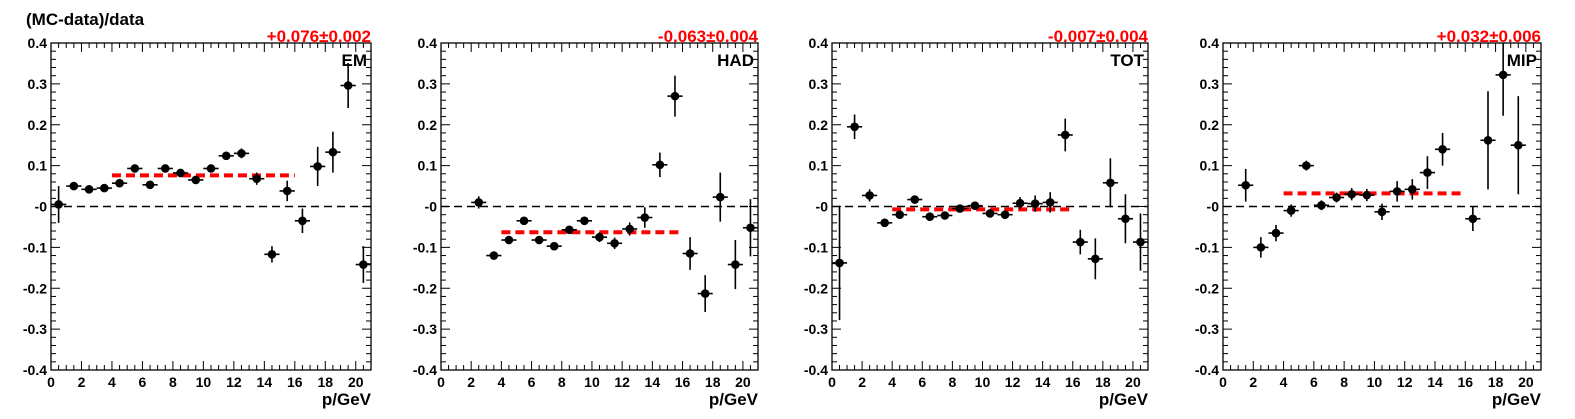  Describe the element at coordinates (1098, 36) in the screenshot. I see `fit-annotation: -0.007±0.004` at that location.